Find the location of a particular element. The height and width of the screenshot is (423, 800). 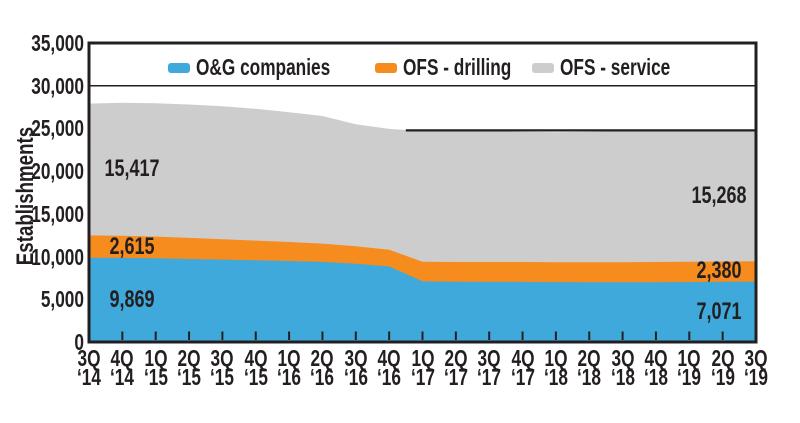

y-tick-label: 30,000 is located at coordinates (57, 85).